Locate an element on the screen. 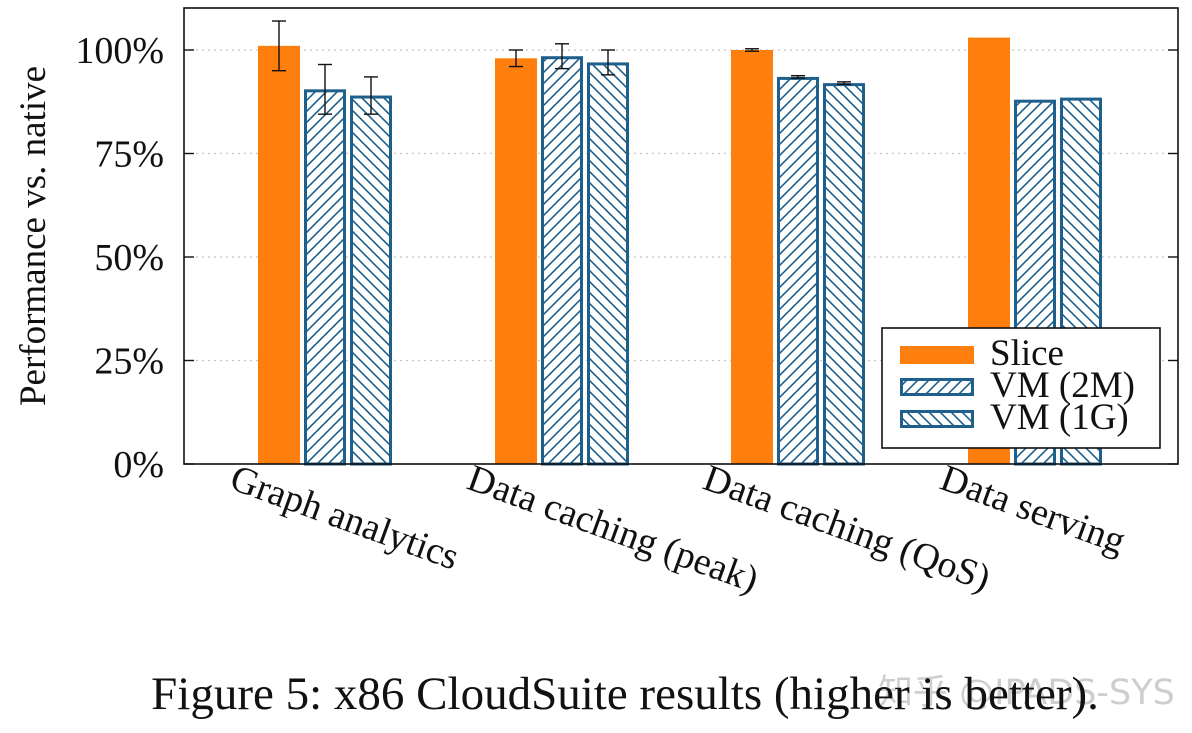 The image size is (1192, 733). bar-vm-2m-graph-analytics is located at coordinates (325, 277).